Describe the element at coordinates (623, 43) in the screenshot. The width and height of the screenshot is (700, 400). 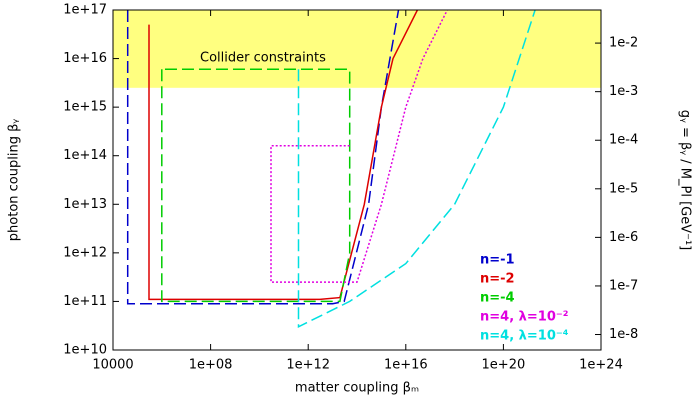
I see `y2-tick-label: 1e-2` at that location.